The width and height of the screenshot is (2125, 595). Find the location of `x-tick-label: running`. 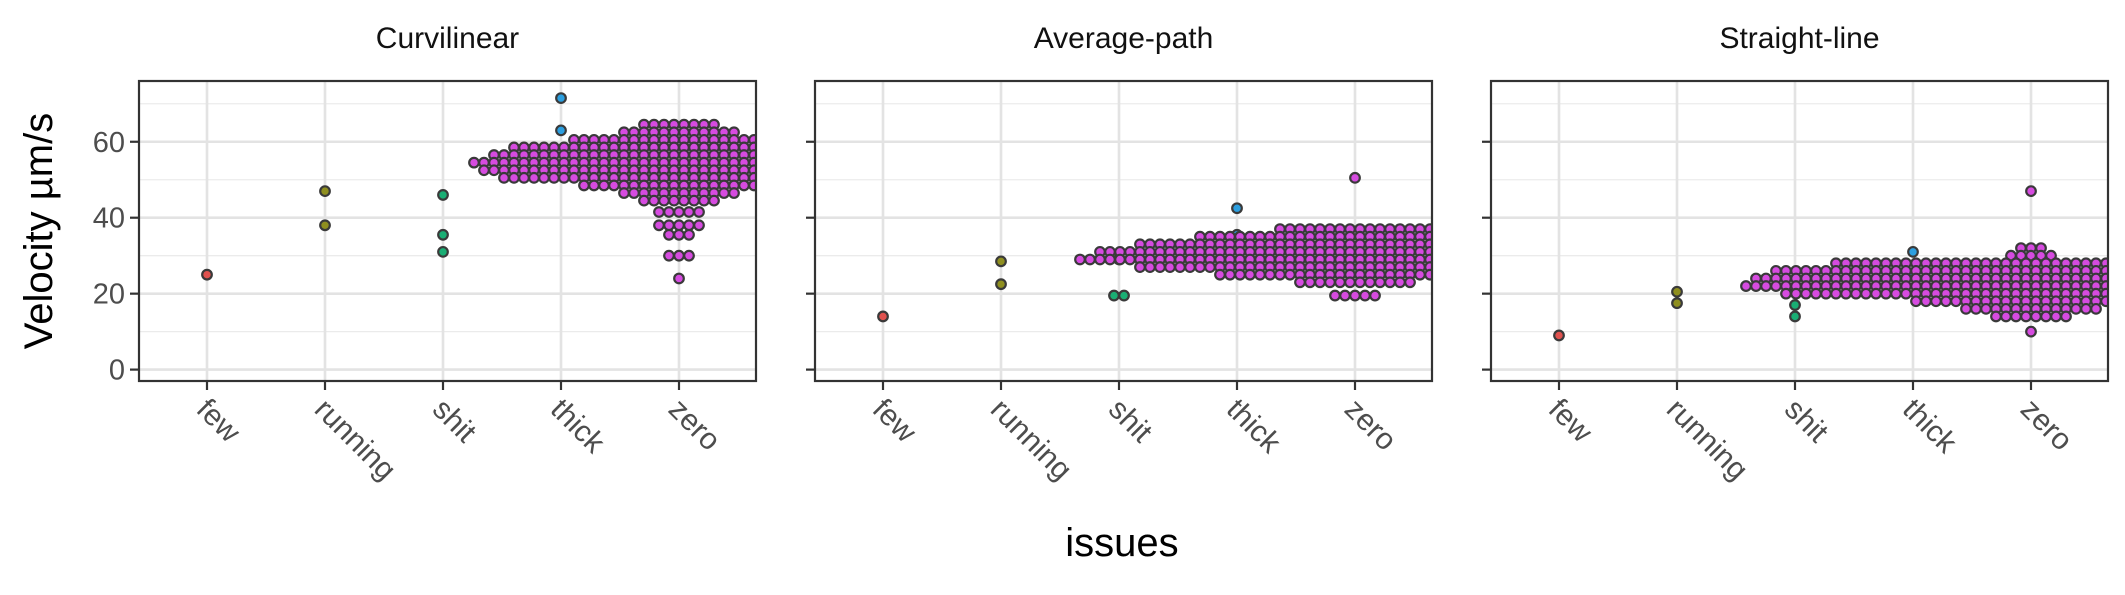

x-tick-label: running is located at coordinates (1031, 440).